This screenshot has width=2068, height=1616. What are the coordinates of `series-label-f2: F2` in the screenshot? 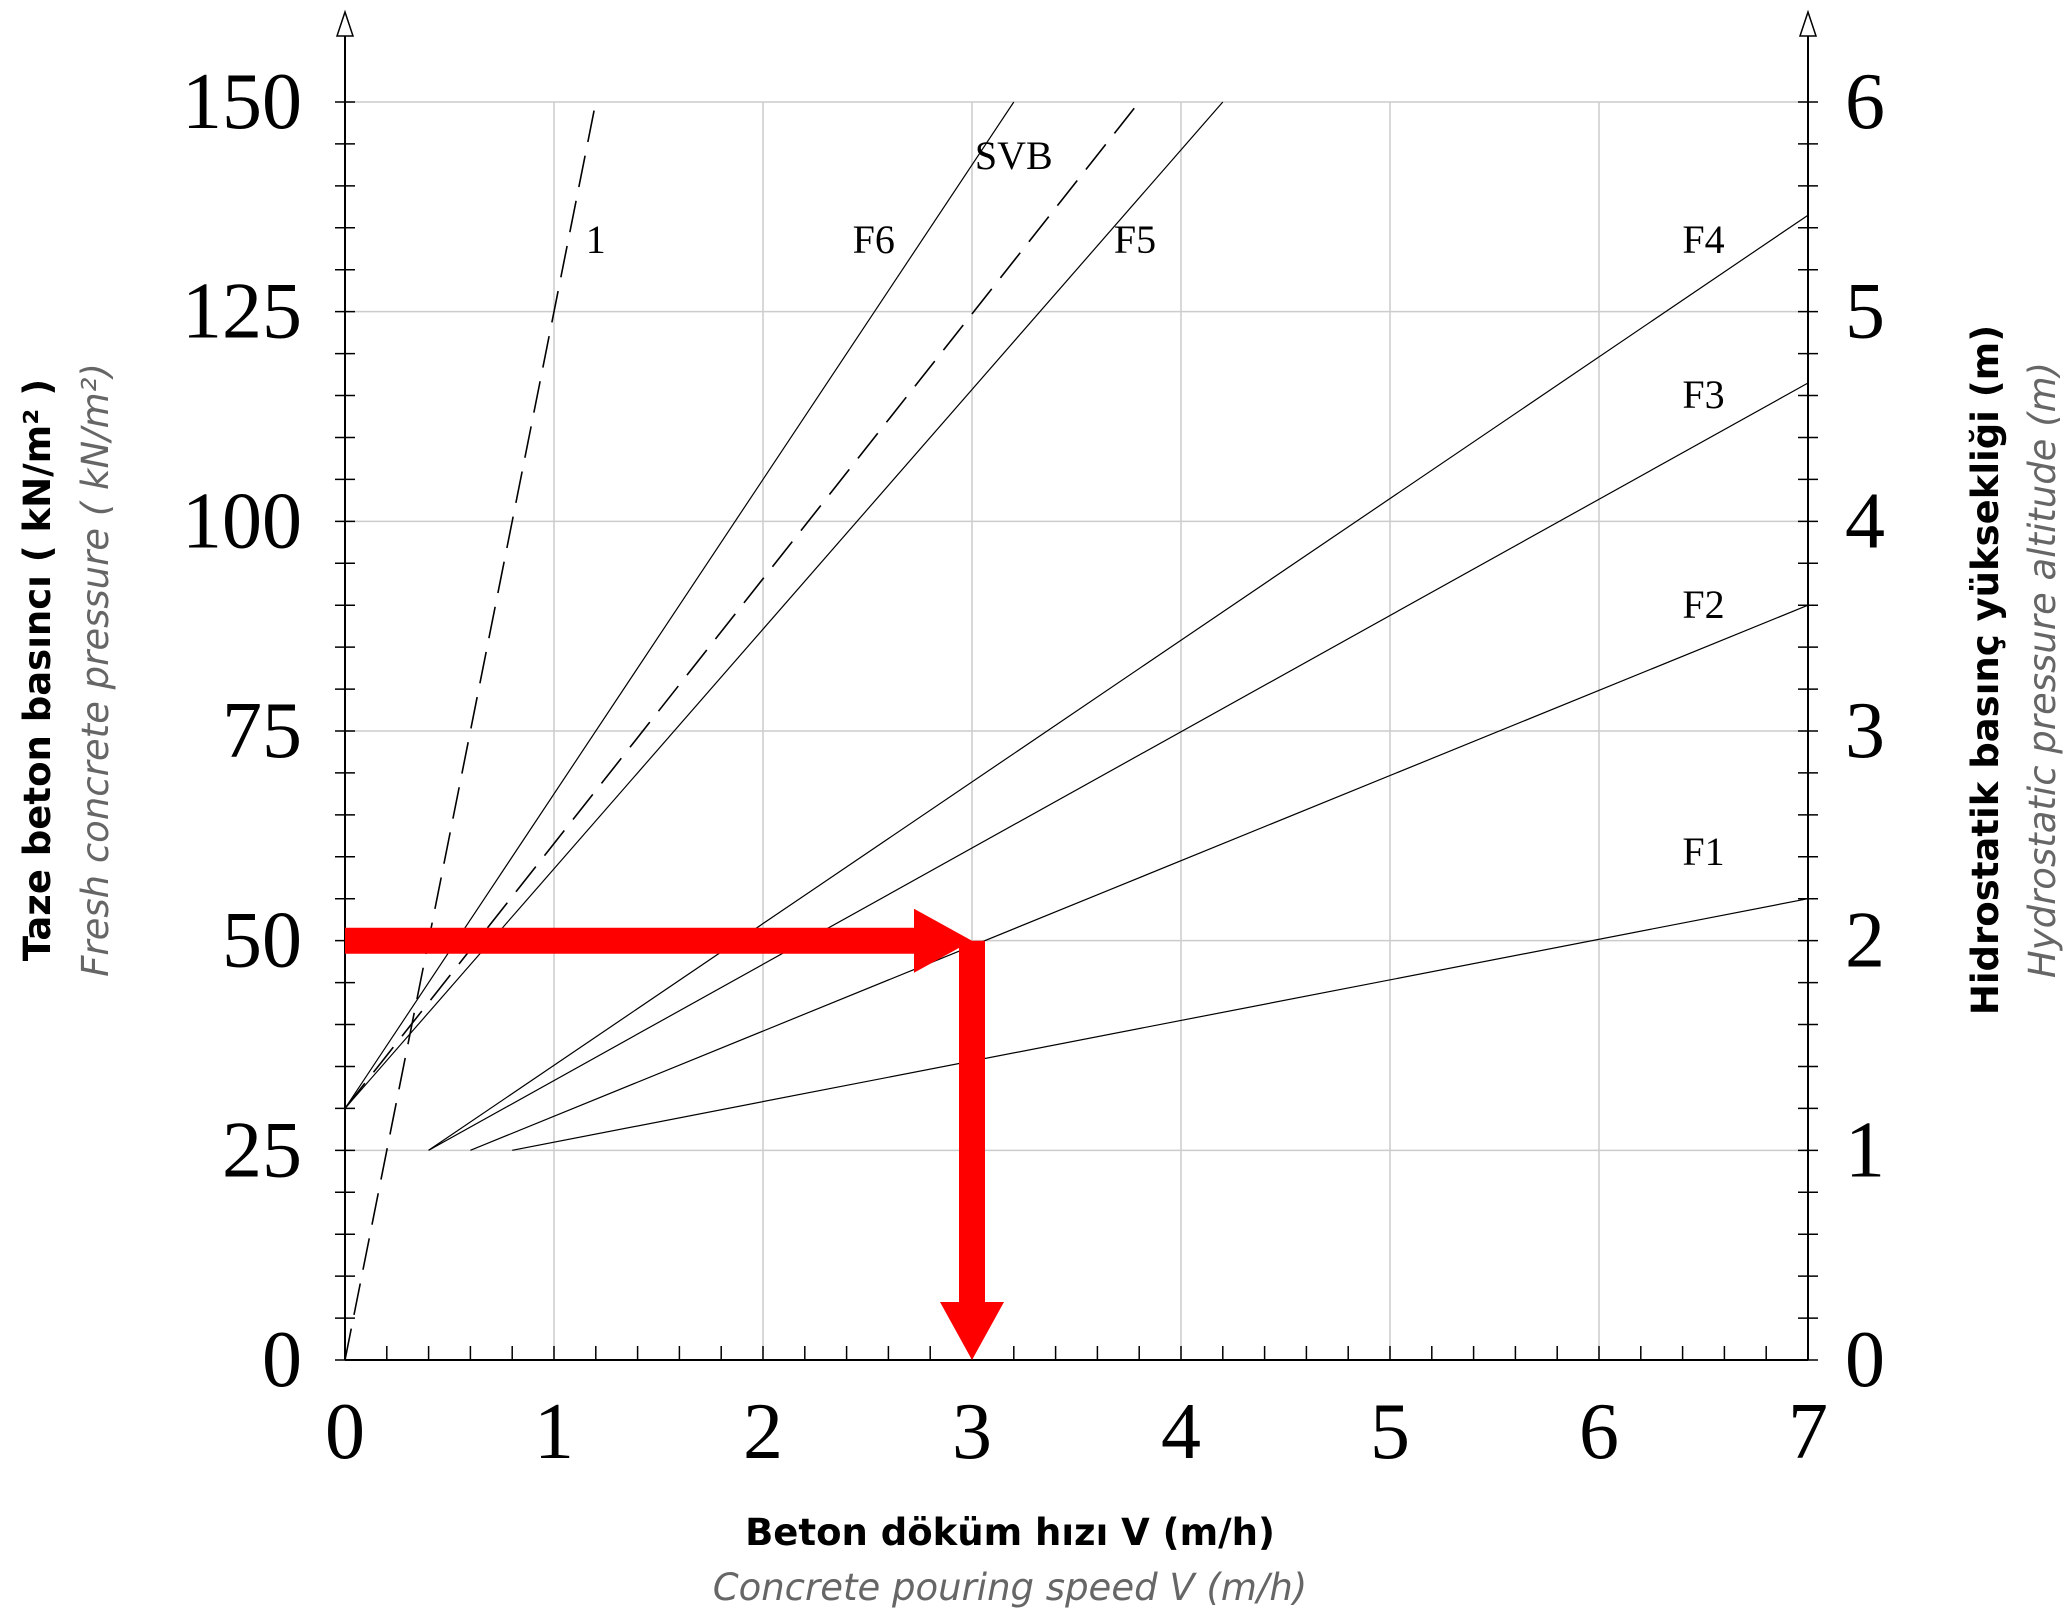 It's located at (1703, 604).